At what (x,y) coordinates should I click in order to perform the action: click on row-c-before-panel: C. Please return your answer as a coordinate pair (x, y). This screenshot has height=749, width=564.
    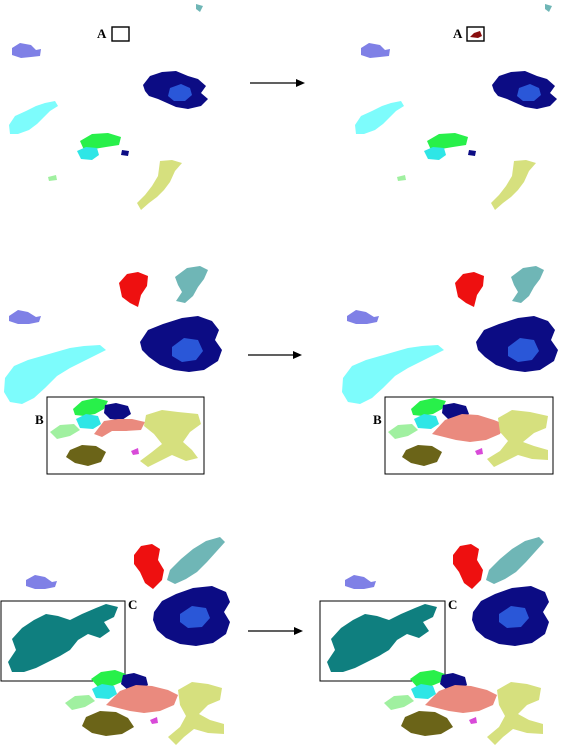
    Looking at the image, I should click on (115, 641).